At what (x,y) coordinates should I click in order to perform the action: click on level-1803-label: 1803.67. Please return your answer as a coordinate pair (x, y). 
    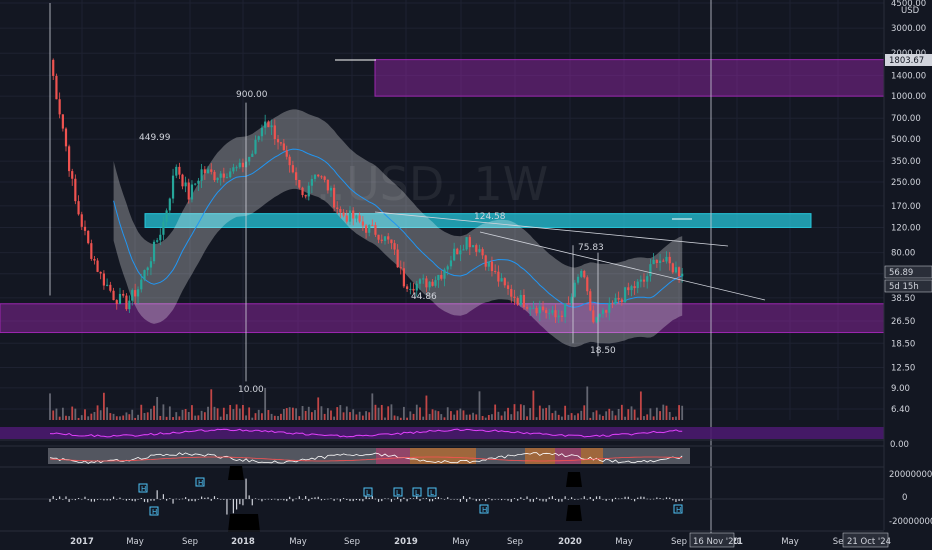
    Looking at the image, I should click on (908, 60).